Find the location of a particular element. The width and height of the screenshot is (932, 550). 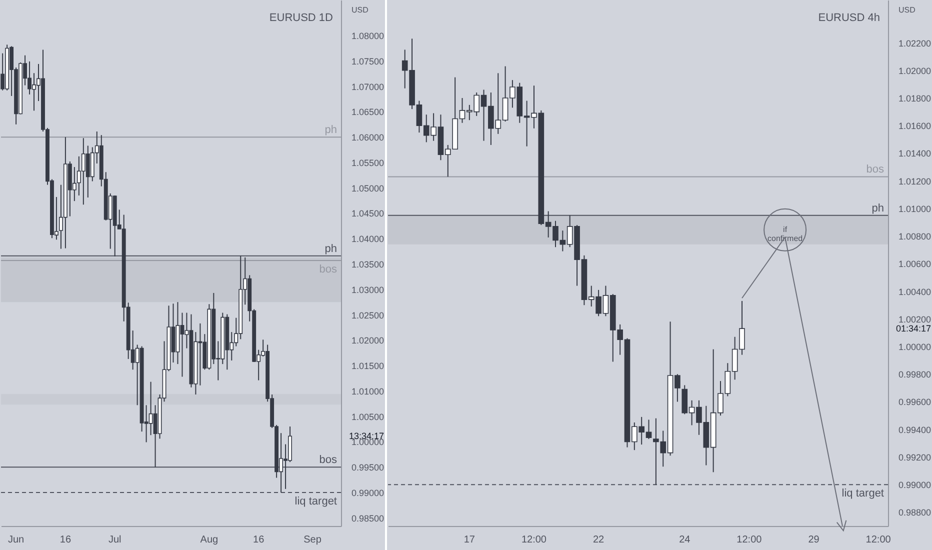

y-tick-label: 1.00600 is located at coordinates (915, 264).